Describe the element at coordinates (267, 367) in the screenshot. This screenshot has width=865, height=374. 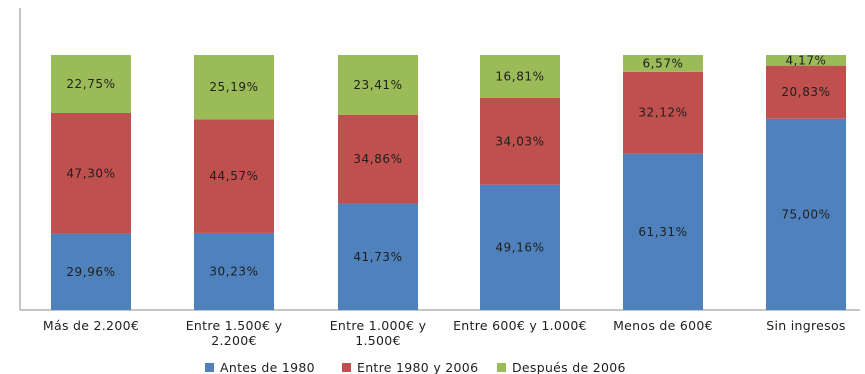
I see `legend-label: Antes de 1980` at that location.